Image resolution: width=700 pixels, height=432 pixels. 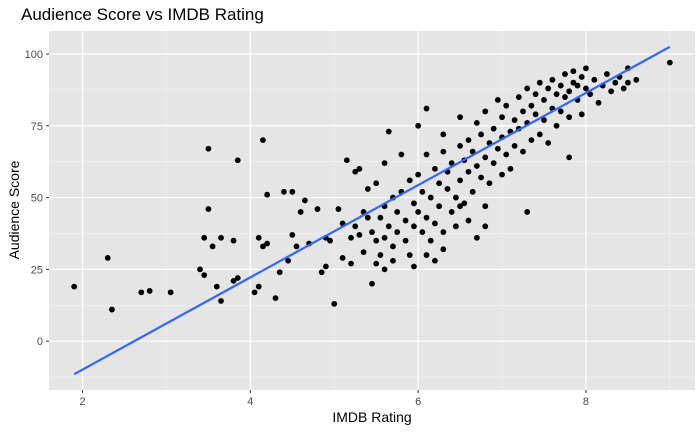 I want to click on y-axis-title: Audience Score, so click(x=14, y=209).